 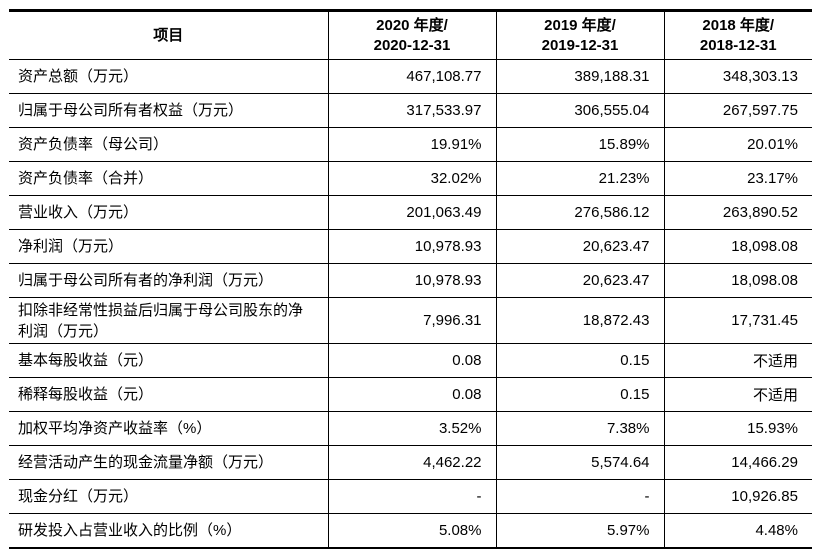 What do you see at coordinates (737, 76) in the screenshot?
I see `cell-value: 348,303.13` at bounding box center [737, 76].